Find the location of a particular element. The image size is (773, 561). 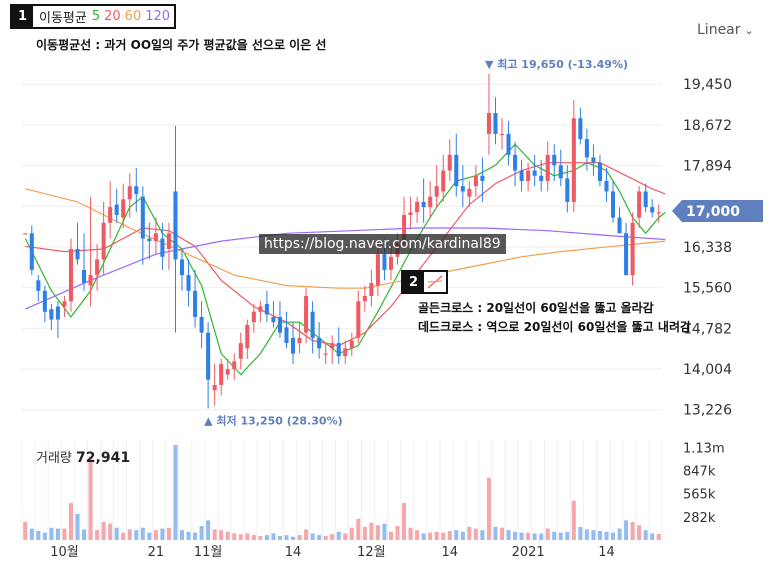

date-tick-label: 12월 is located at coordinates (371, 552).